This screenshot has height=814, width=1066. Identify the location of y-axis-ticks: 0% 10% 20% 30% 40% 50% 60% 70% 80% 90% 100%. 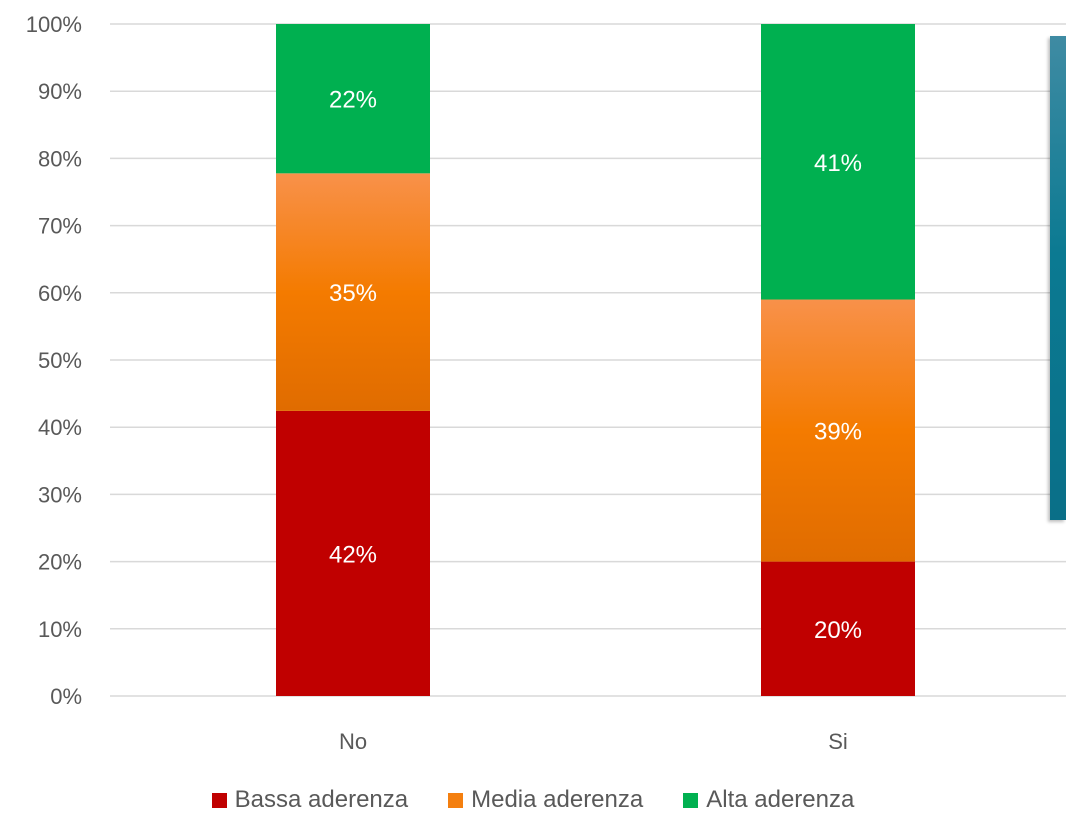
(54, 360).